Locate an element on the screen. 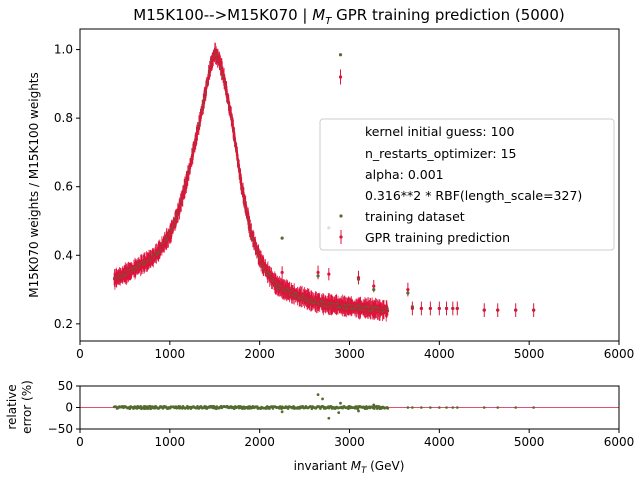 The image size is (640, 480). legend-box is located at coordinates (467, 184).